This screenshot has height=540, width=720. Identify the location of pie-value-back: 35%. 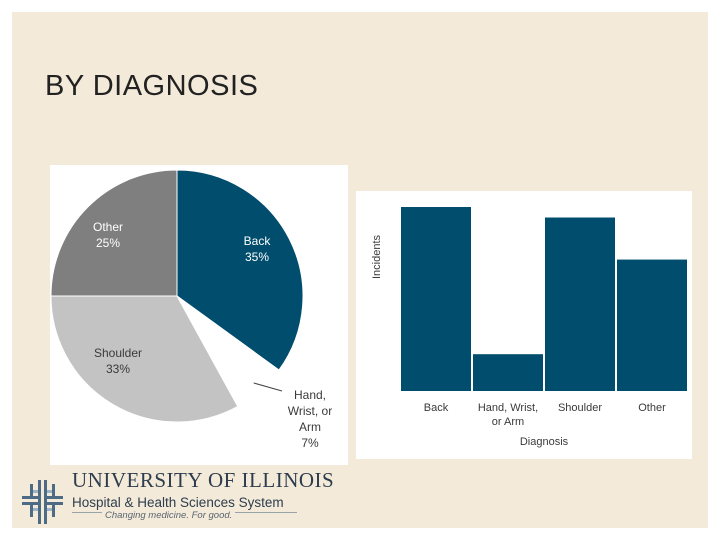
(257, 257).